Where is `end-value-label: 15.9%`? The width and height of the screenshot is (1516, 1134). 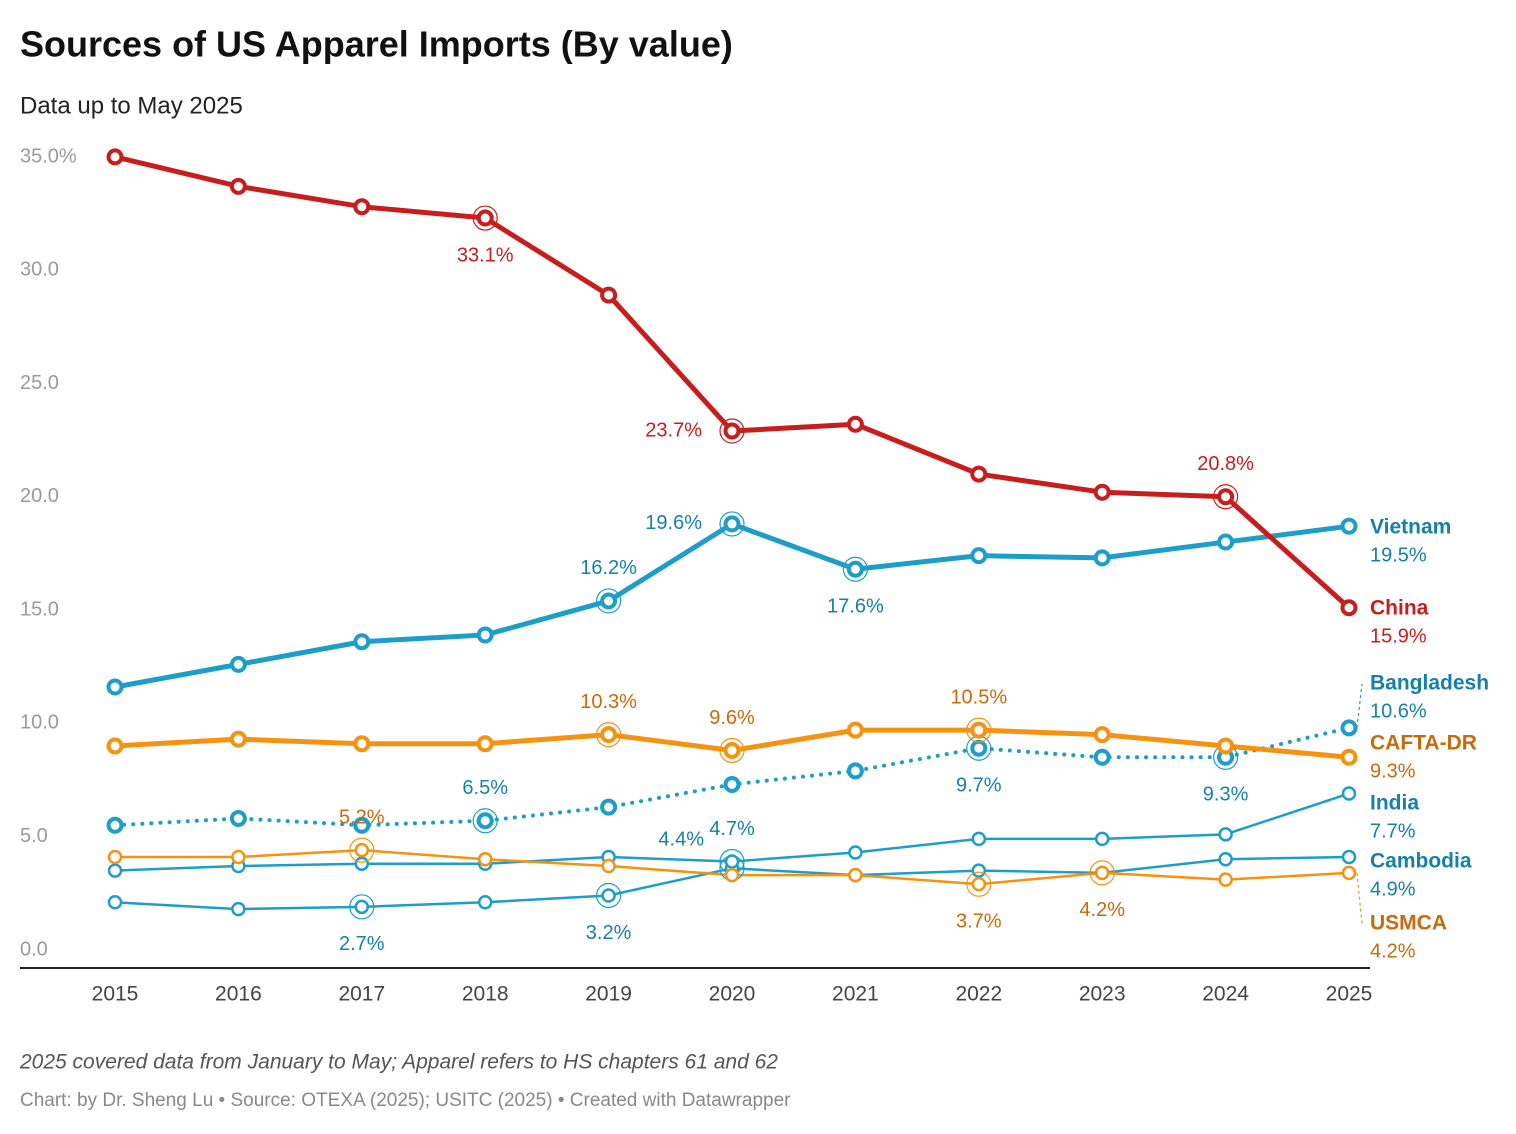
end-value-label: 15.9% is located at coordinates (1398, 636).